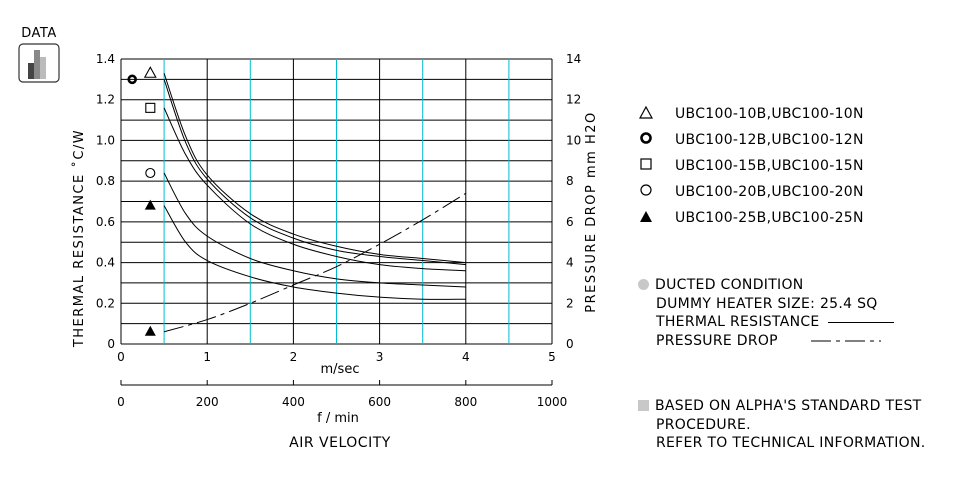  I want to click on x-tick-label: 0, so click(121, 357).